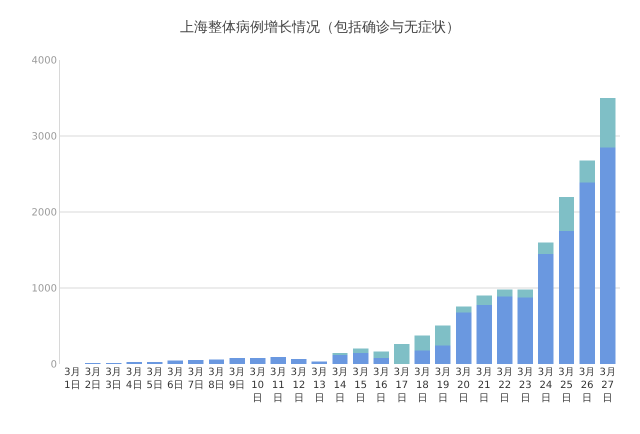 The image size is (640, 434). I want to click on x-tick-label: 3月10日, so click(257, 385).